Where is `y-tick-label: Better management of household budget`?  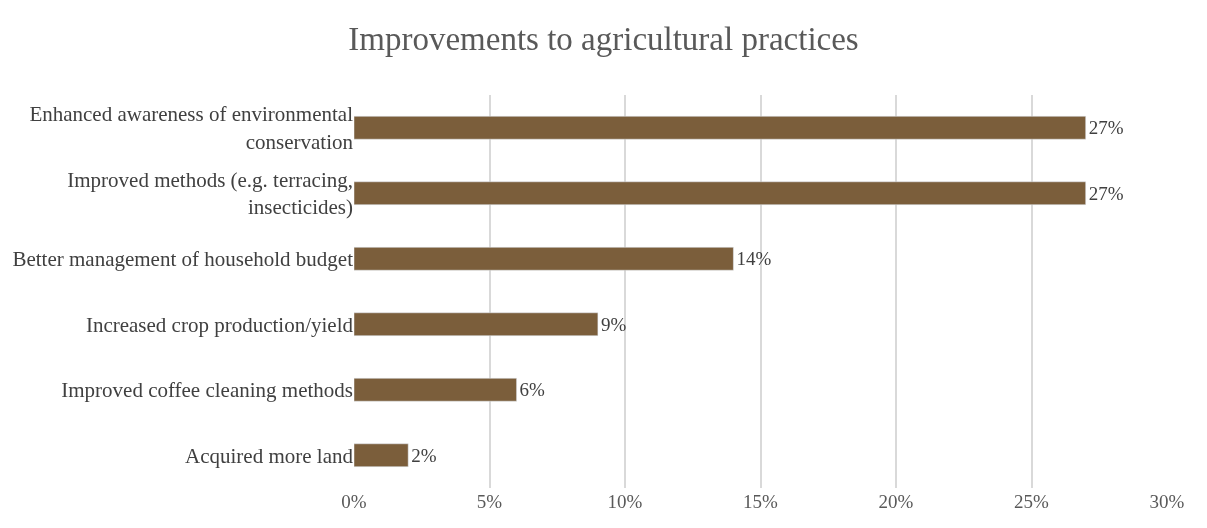
y-tick-label: Better management of household budget is located at coordinates (183, 259).